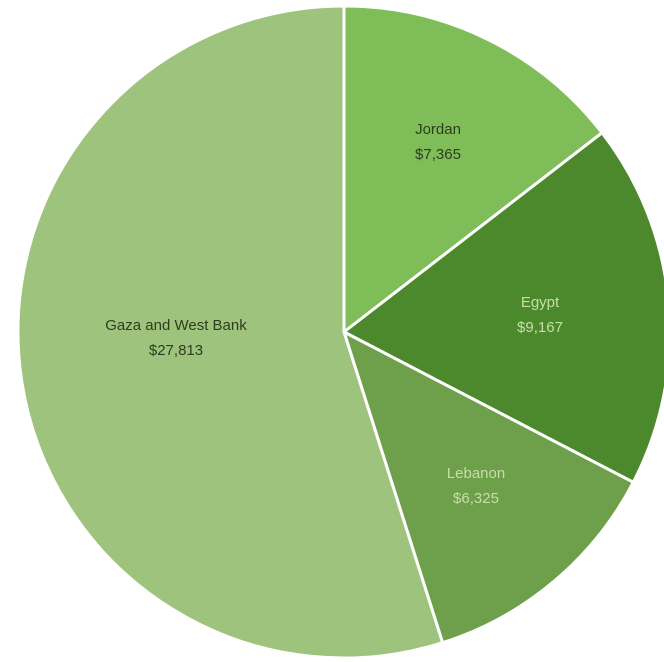  Describe the element at coordinates (540, 302) in the screenshot. I see `slice-label-egypt: Egypt` at that location.